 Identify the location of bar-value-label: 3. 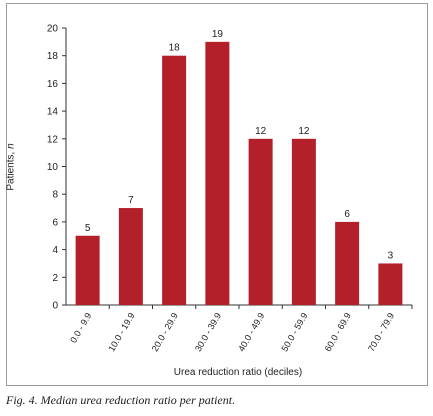
(391, 255).